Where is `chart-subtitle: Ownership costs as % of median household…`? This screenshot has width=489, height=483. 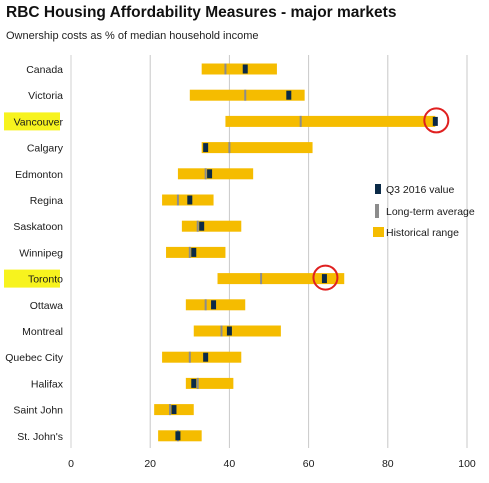 chart-subtitle: Ownership costs as % of median household… is located at coordinates (132, 36).